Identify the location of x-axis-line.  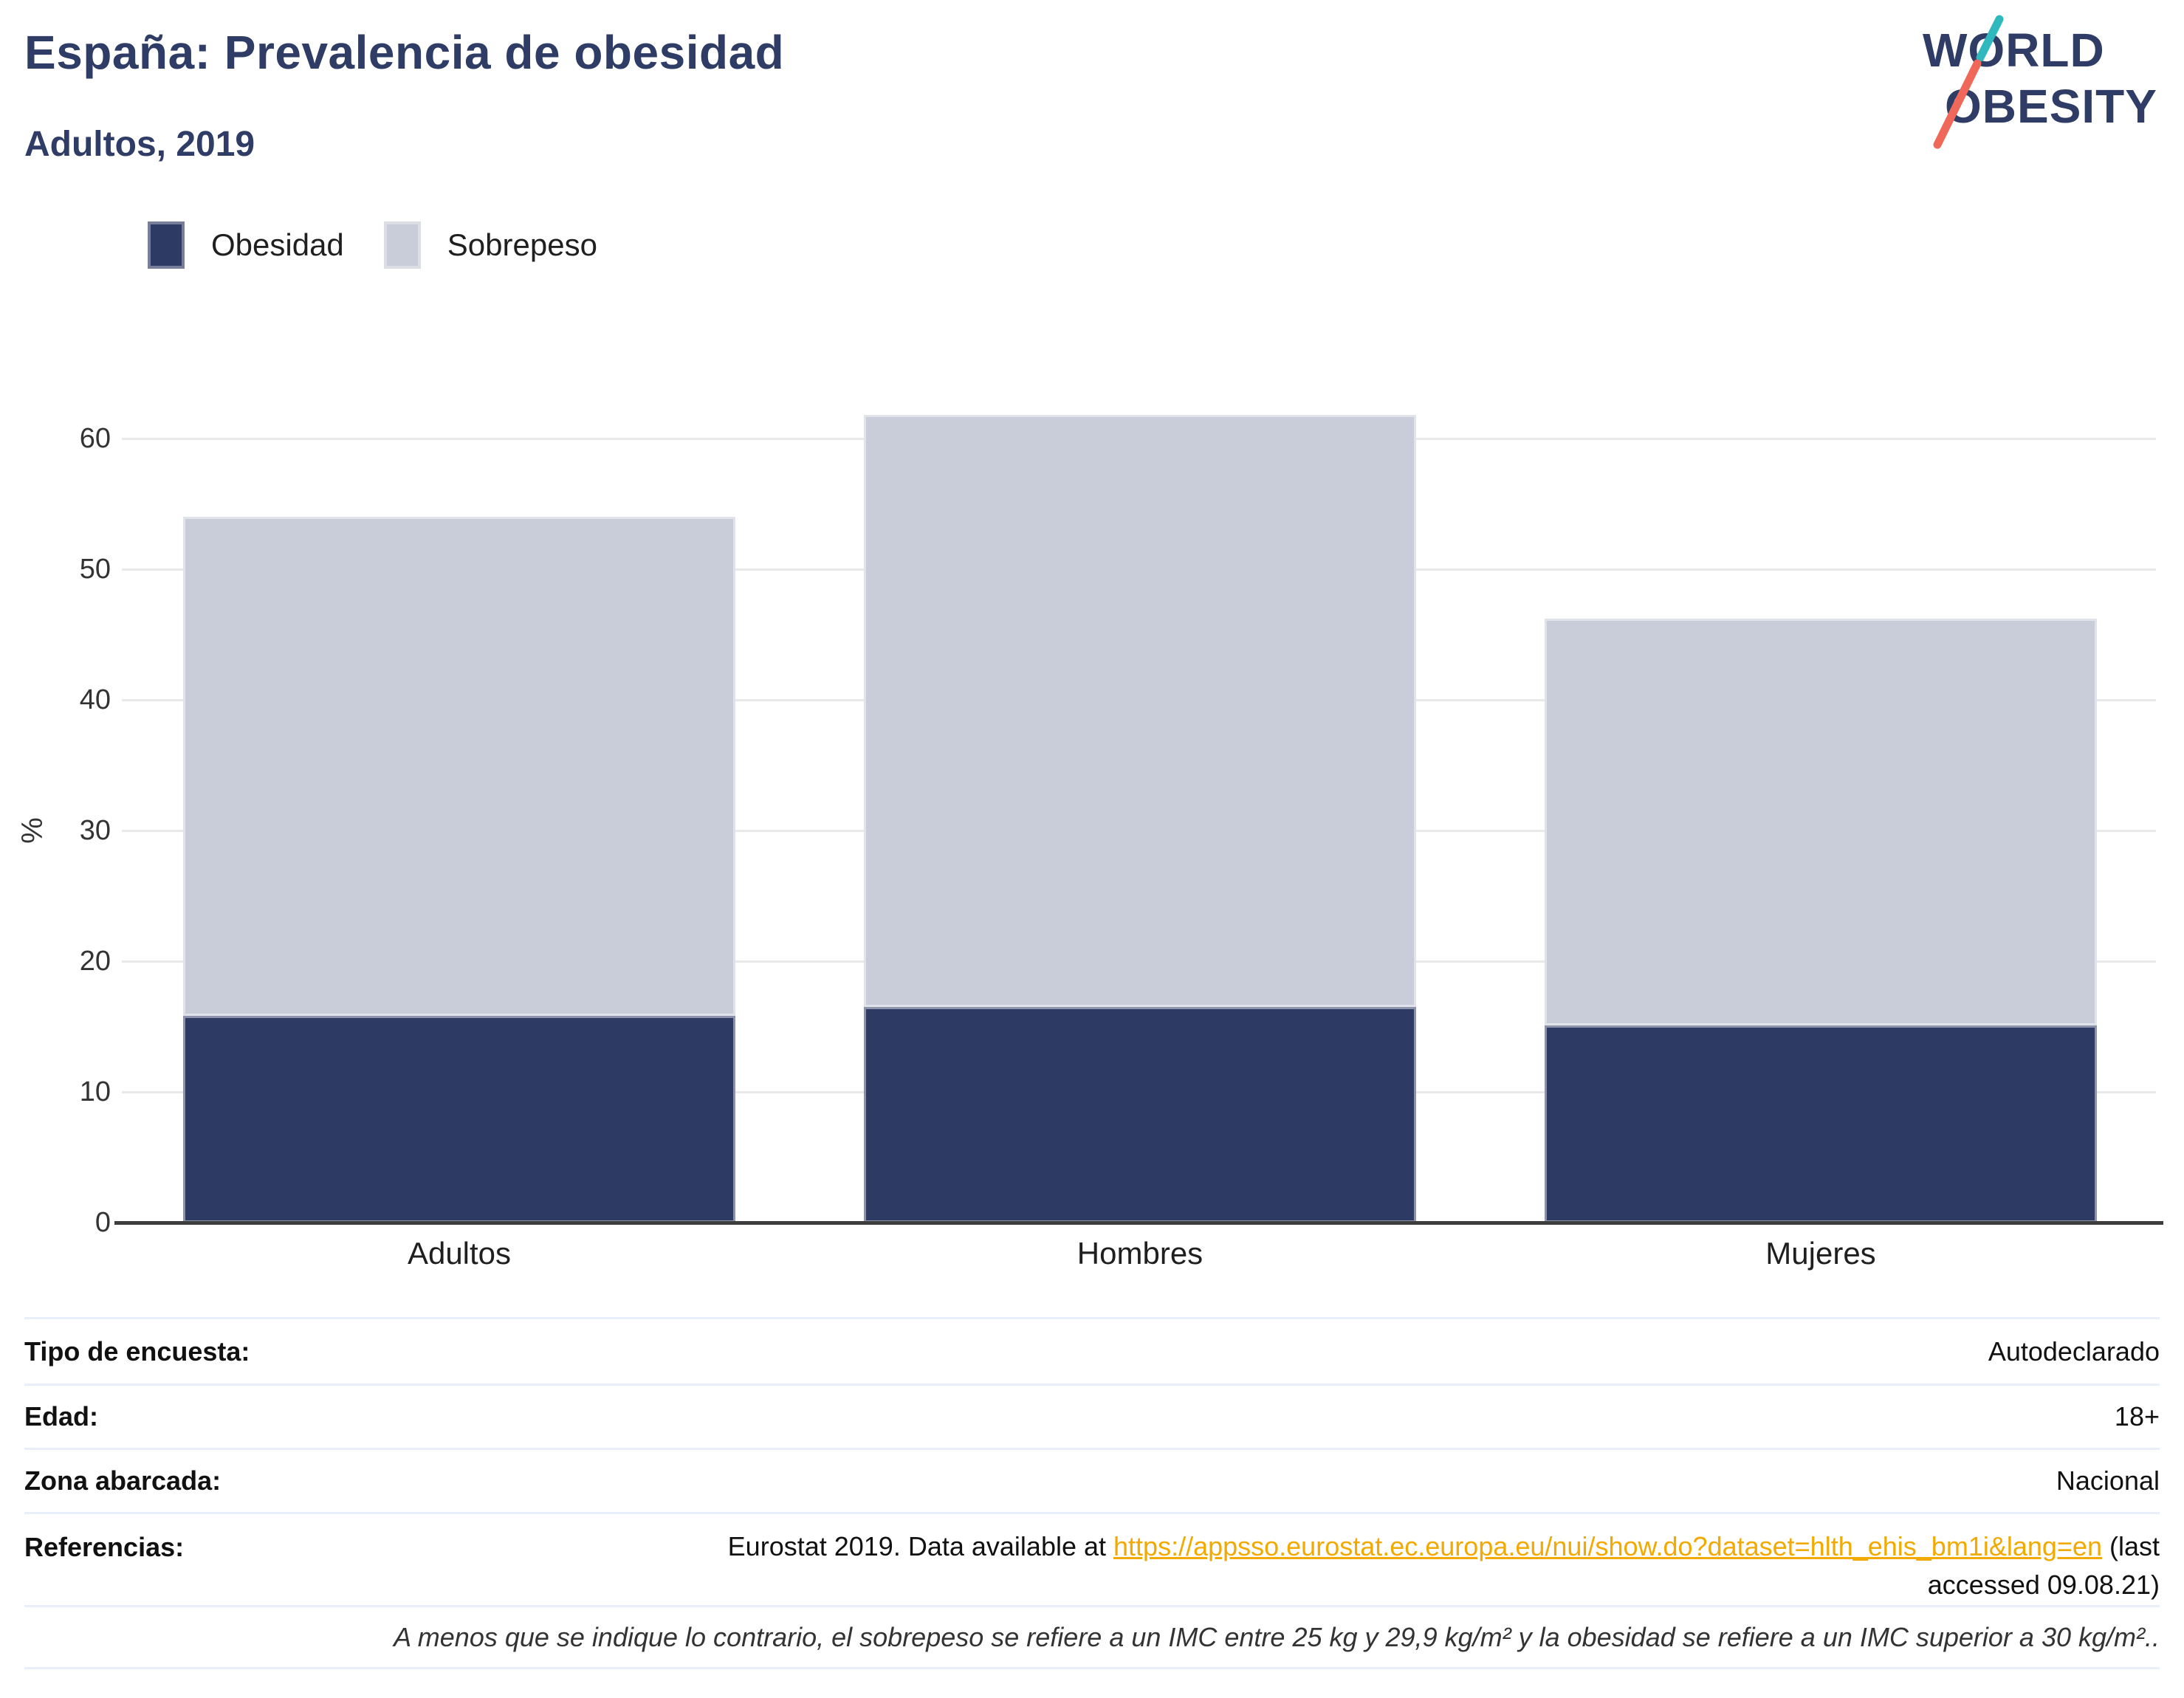
(1139, 1223).